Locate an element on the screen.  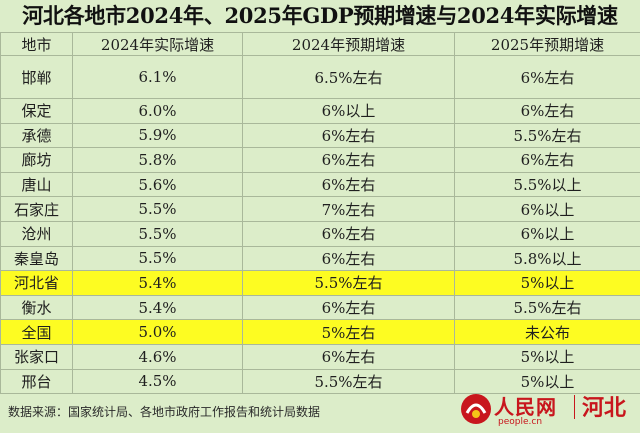
table-row: 承德 5.9% 6%左右 5.5%左右 is located at coordinates (320, 135).